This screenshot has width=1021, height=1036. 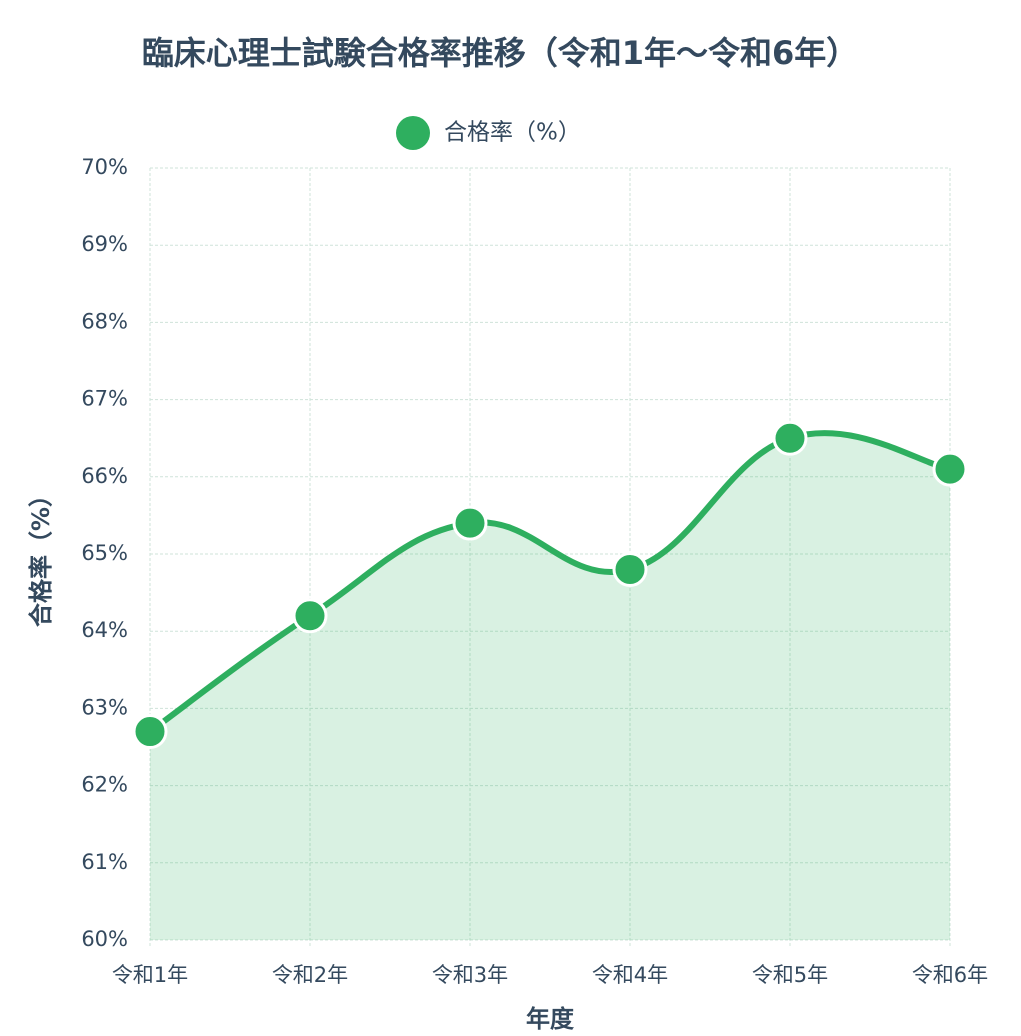 What do you see at coordinates (104, 553) in the screenshot?
I see `y-tick-label: 65%` at bounding box center [104, 553].